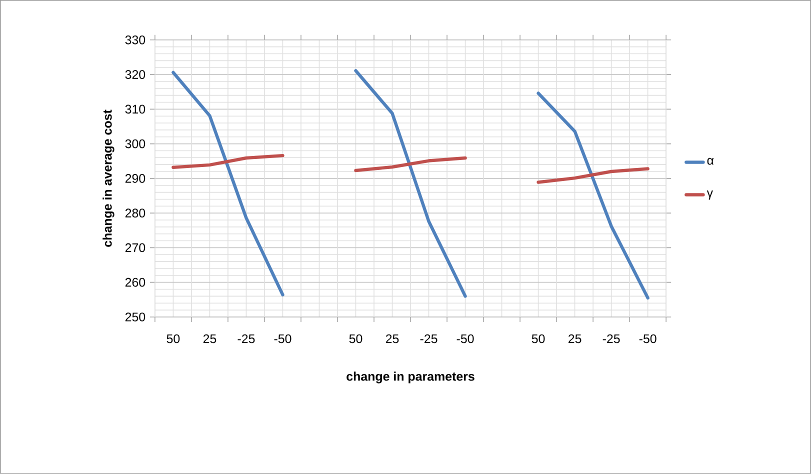 The width and height of the screenshot is (811, 474). Describe the element at coordinates (135, 213) in the screenshot. I see `y-tick-label: 280` at that location.